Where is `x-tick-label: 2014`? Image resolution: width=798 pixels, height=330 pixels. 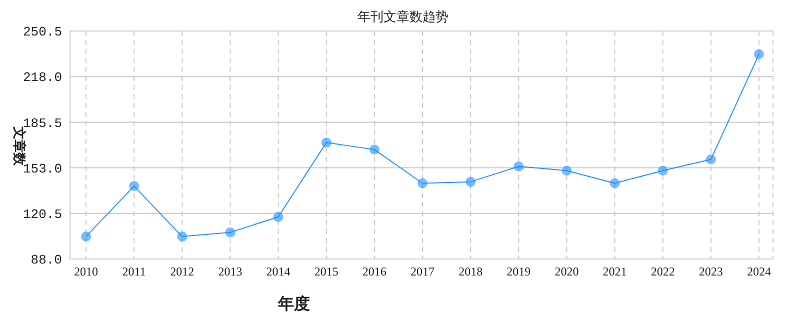 x-tick-label: 2014 is located at coordinates (278, 271).